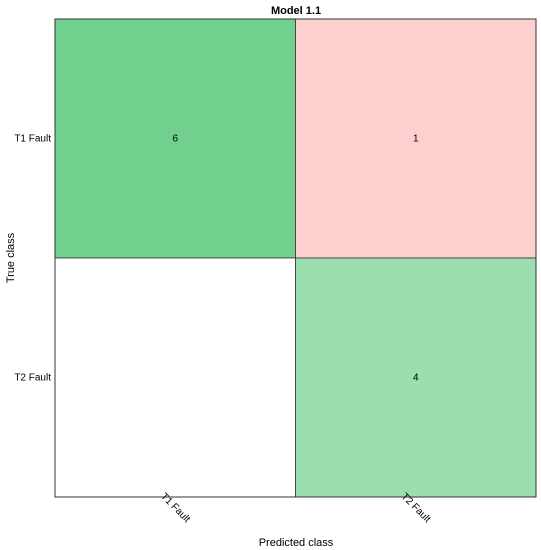 The width and height of the screenshot is (541, 550). Describe the element at coordinates (32, 259) in the screenshot. I see `y-tick-labels: T1 Fault T2 Fault` at that location.